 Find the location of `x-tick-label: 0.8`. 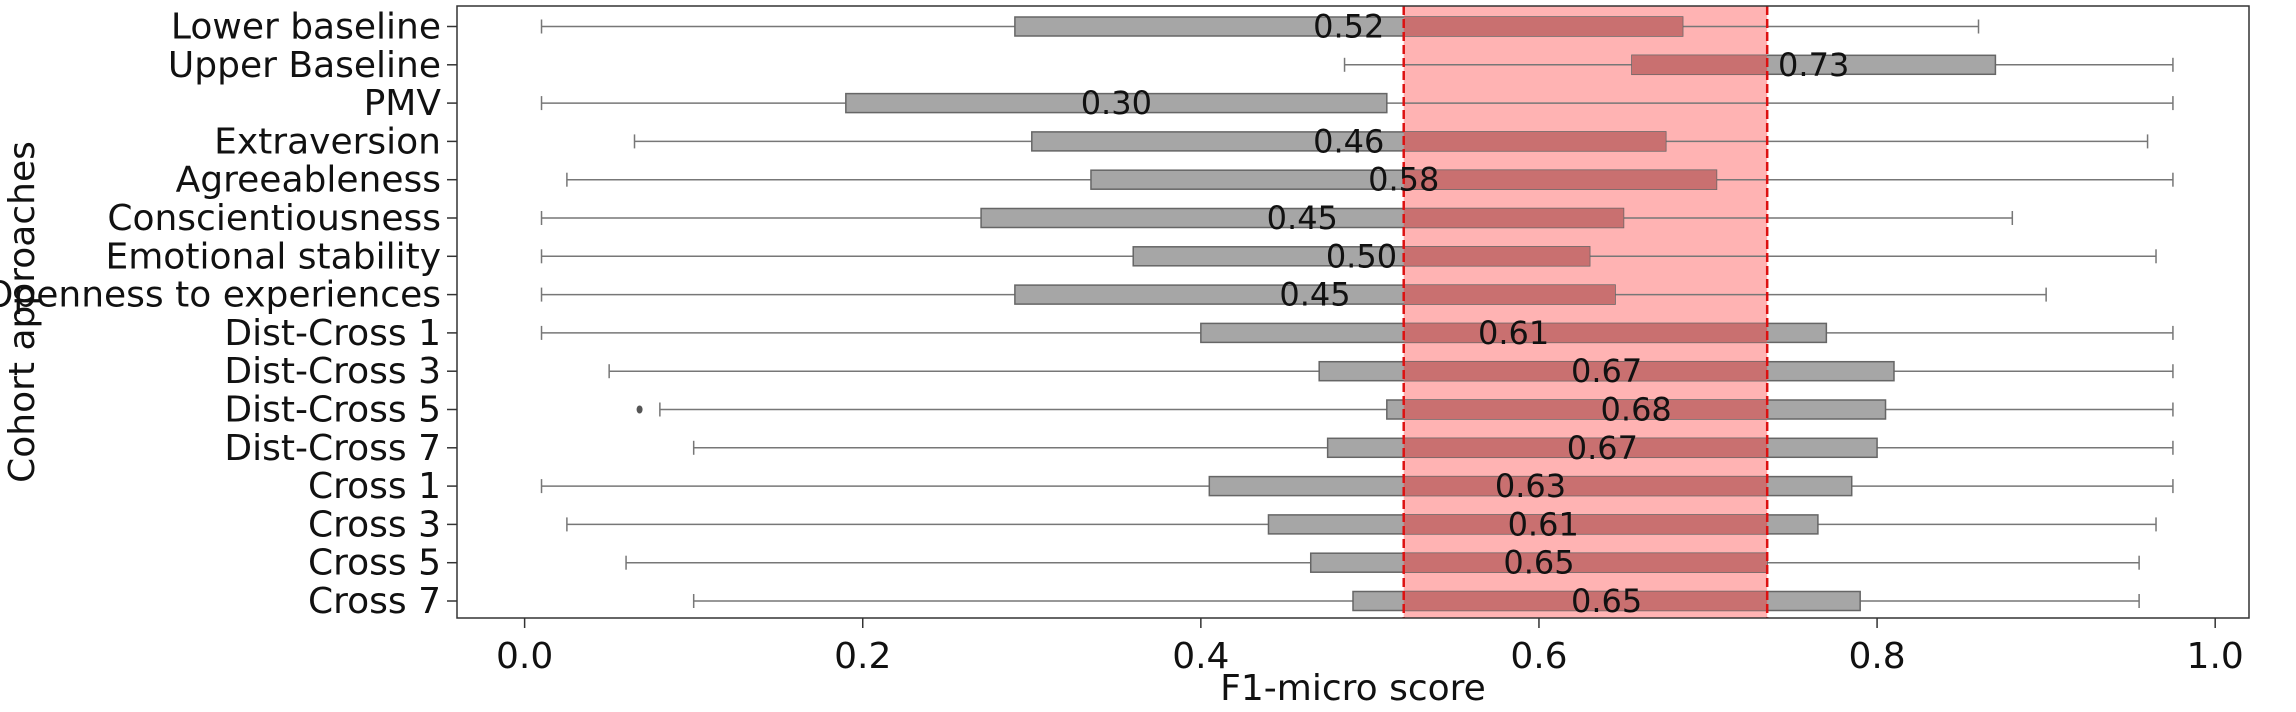

x-tick-label: 0.8 is located at coordinates (1876, 656).